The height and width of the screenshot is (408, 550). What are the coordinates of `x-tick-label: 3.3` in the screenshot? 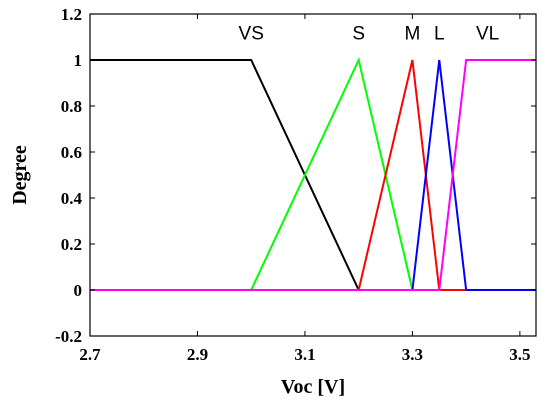 It's located at (412, 354).